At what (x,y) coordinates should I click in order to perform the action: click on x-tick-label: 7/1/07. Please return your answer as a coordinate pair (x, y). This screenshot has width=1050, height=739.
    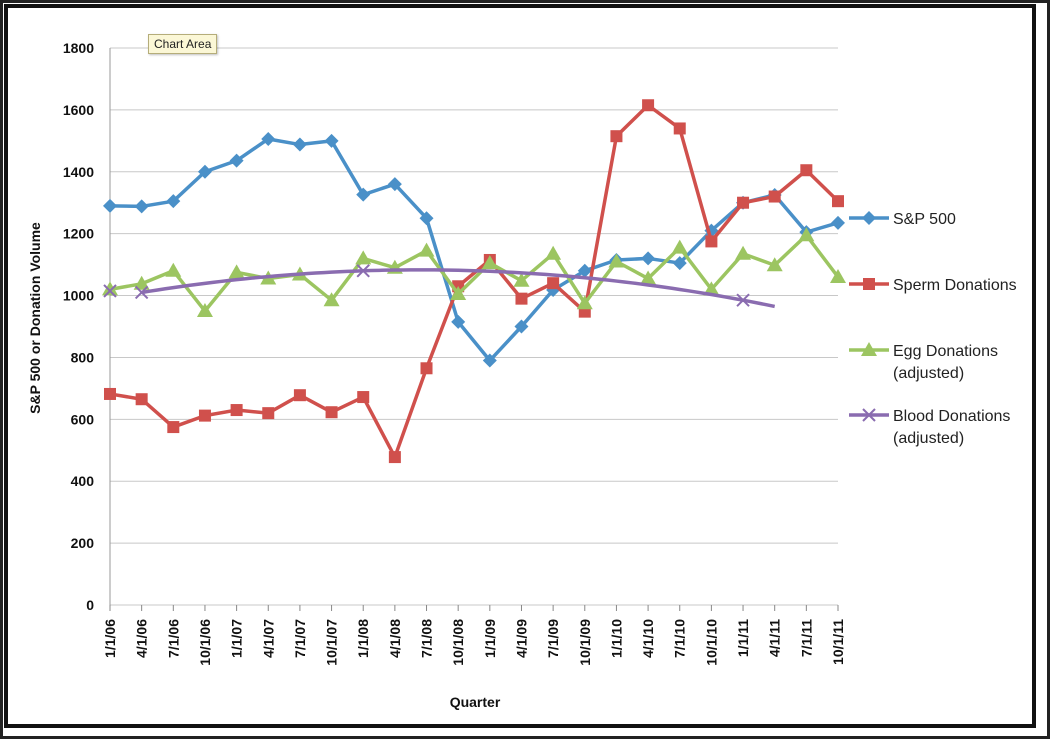
    Looking at the image, I should click on (300, 638).